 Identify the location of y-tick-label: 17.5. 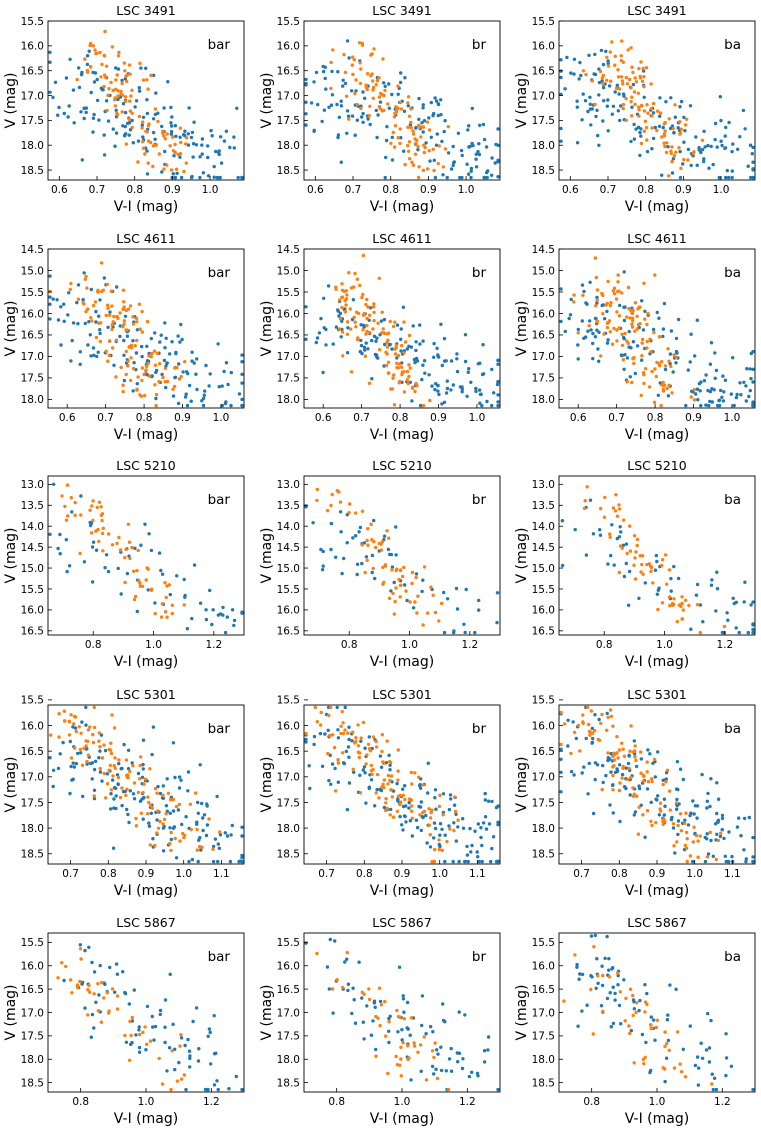
(288, 379).